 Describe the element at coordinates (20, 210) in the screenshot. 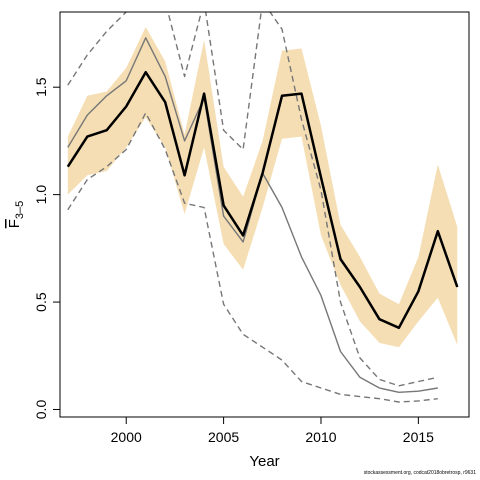

I see `y-axis-label-subscript: 3–5` at that location.